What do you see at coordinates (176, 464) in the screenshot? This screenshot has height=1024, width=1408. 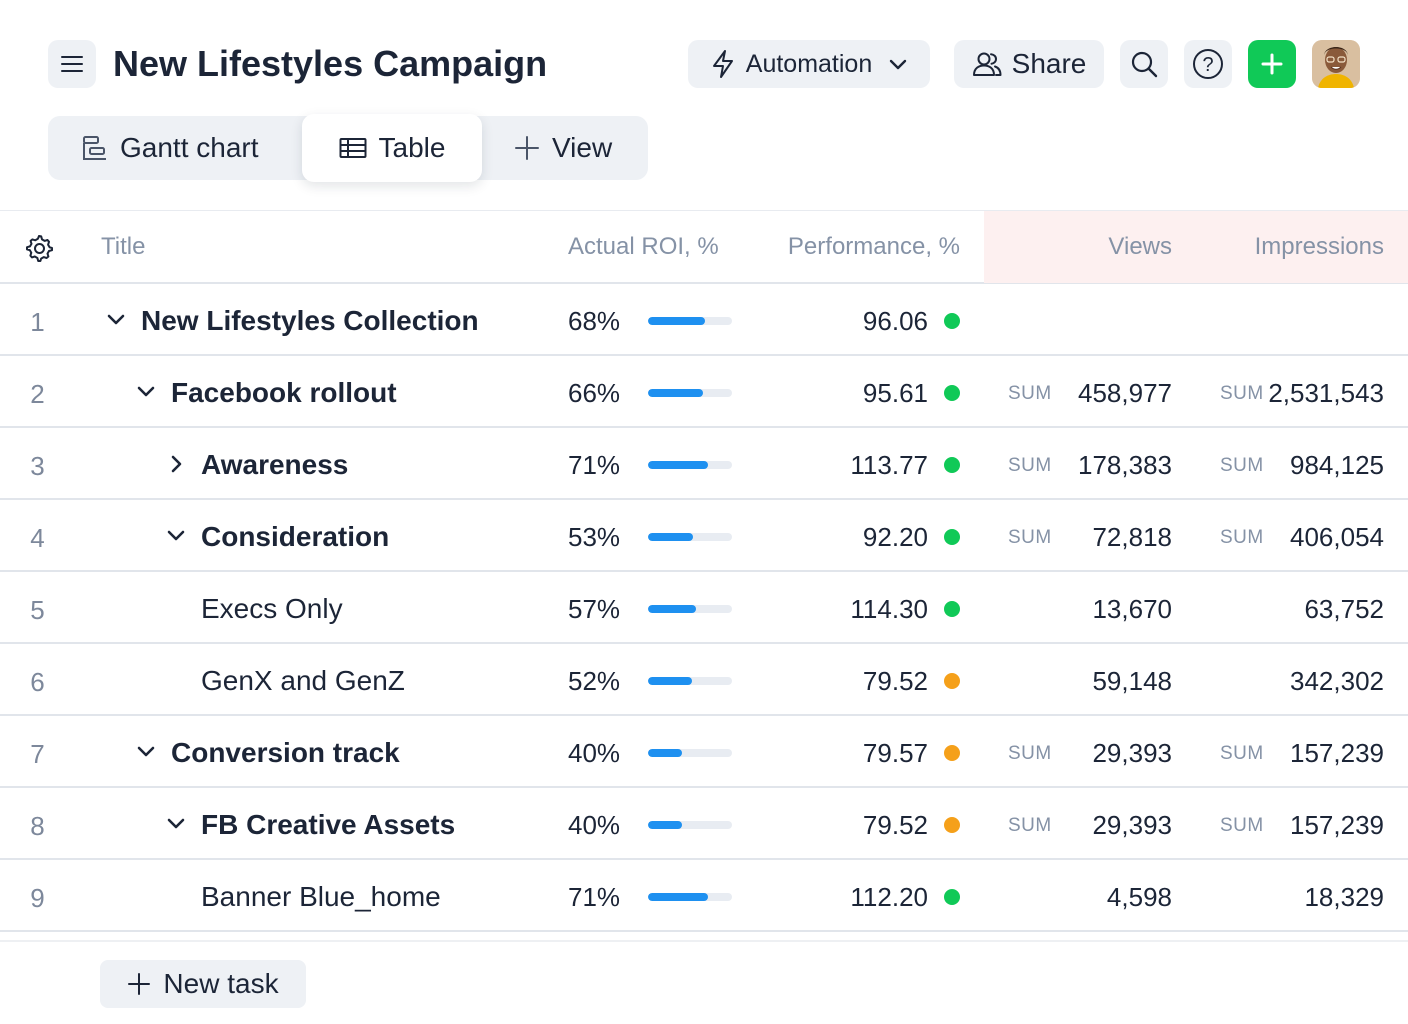 I see `chevron-right-icon` at bounding box center [176, 464].